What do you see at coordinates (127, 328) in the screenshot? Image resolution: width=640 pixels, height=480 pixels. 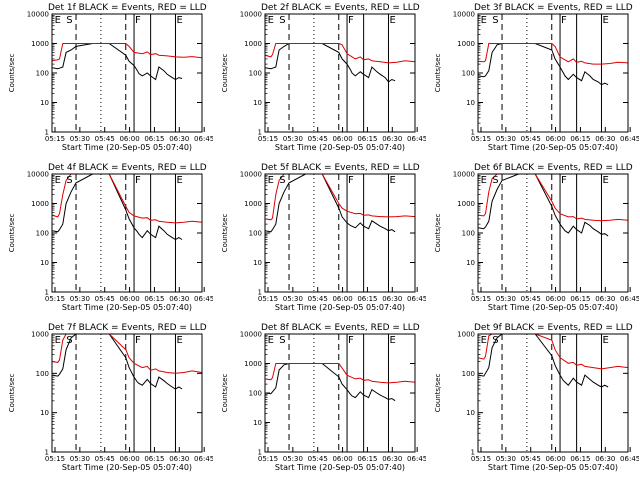 I see `chart-title: Det 7f BLACK = Events, RED = LLD` at bounding box center [127, 328].